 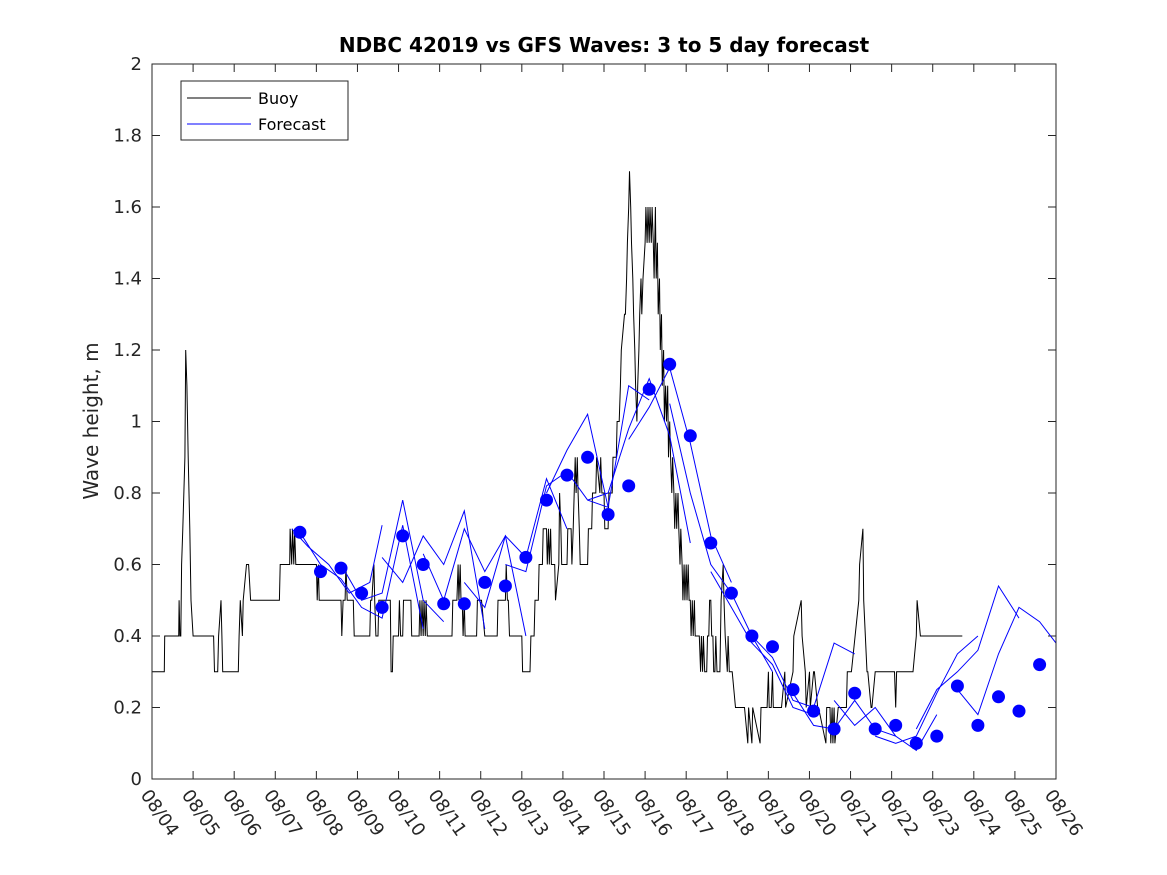 I want to click on y-tick-label: 0.2, so click(x=127, y=708).